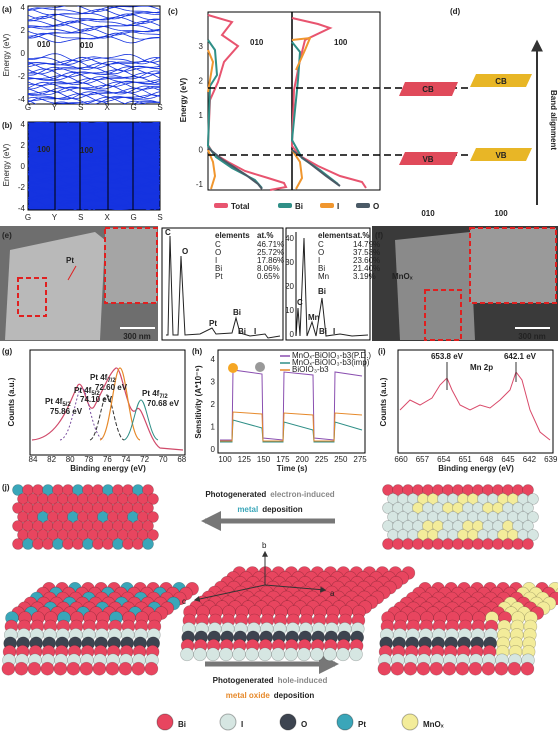  Describe the element at coordinates (225, 459) in the screenshot. I see `tick-label: 100` at that location.